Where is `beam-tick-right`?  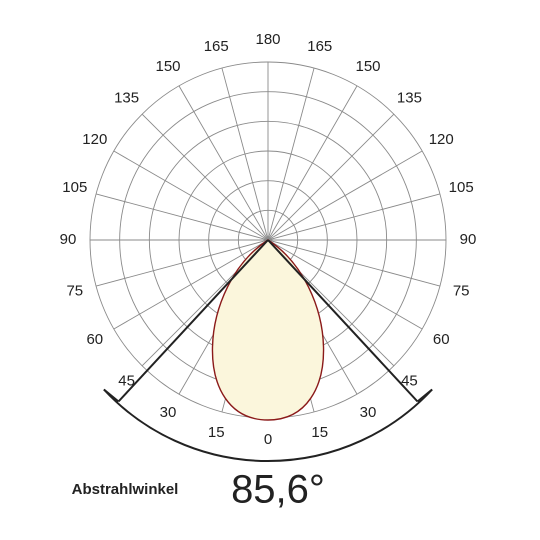 beam-tick-right is located at coordinates (424, 395).